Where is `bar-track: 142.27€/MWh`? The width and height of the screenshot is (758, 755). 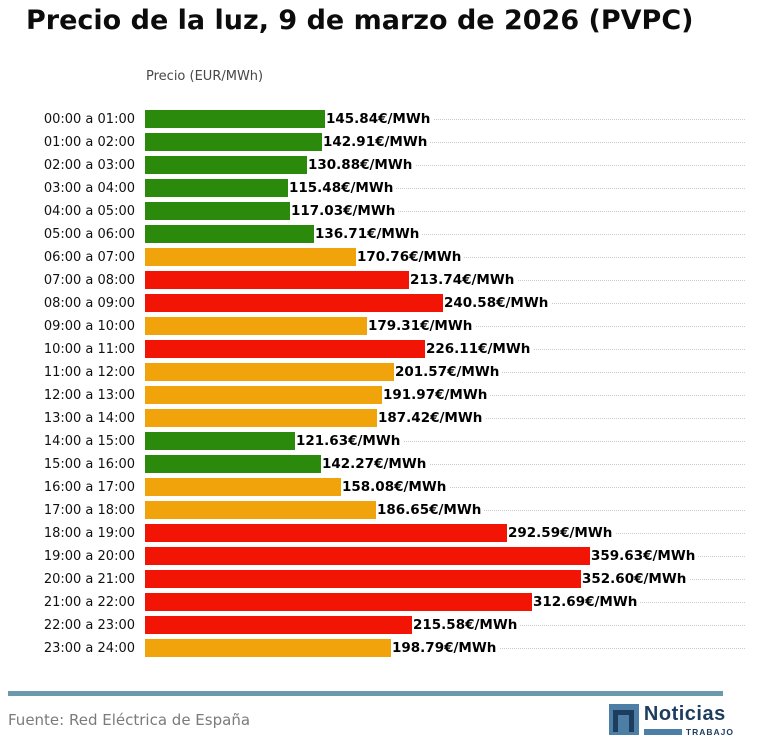
bar-track: 142.27€/MWh is located at coordinates (445, 464).